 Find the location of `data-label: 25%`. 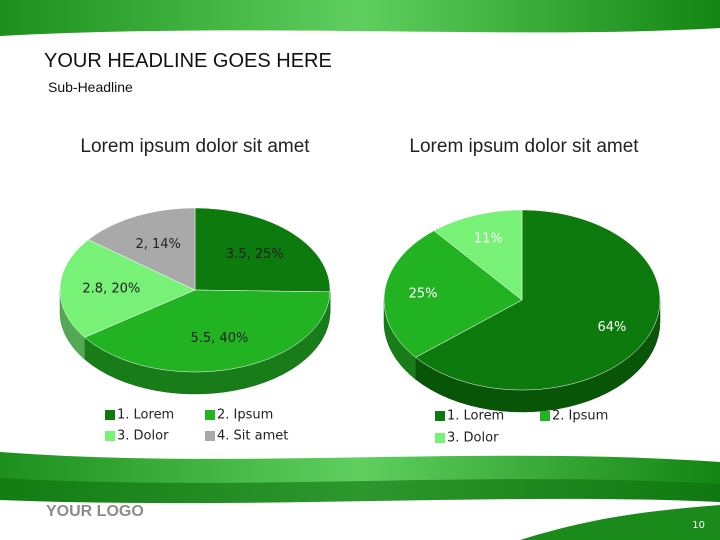

data-label: 25% is located at coordinates (423, 293).